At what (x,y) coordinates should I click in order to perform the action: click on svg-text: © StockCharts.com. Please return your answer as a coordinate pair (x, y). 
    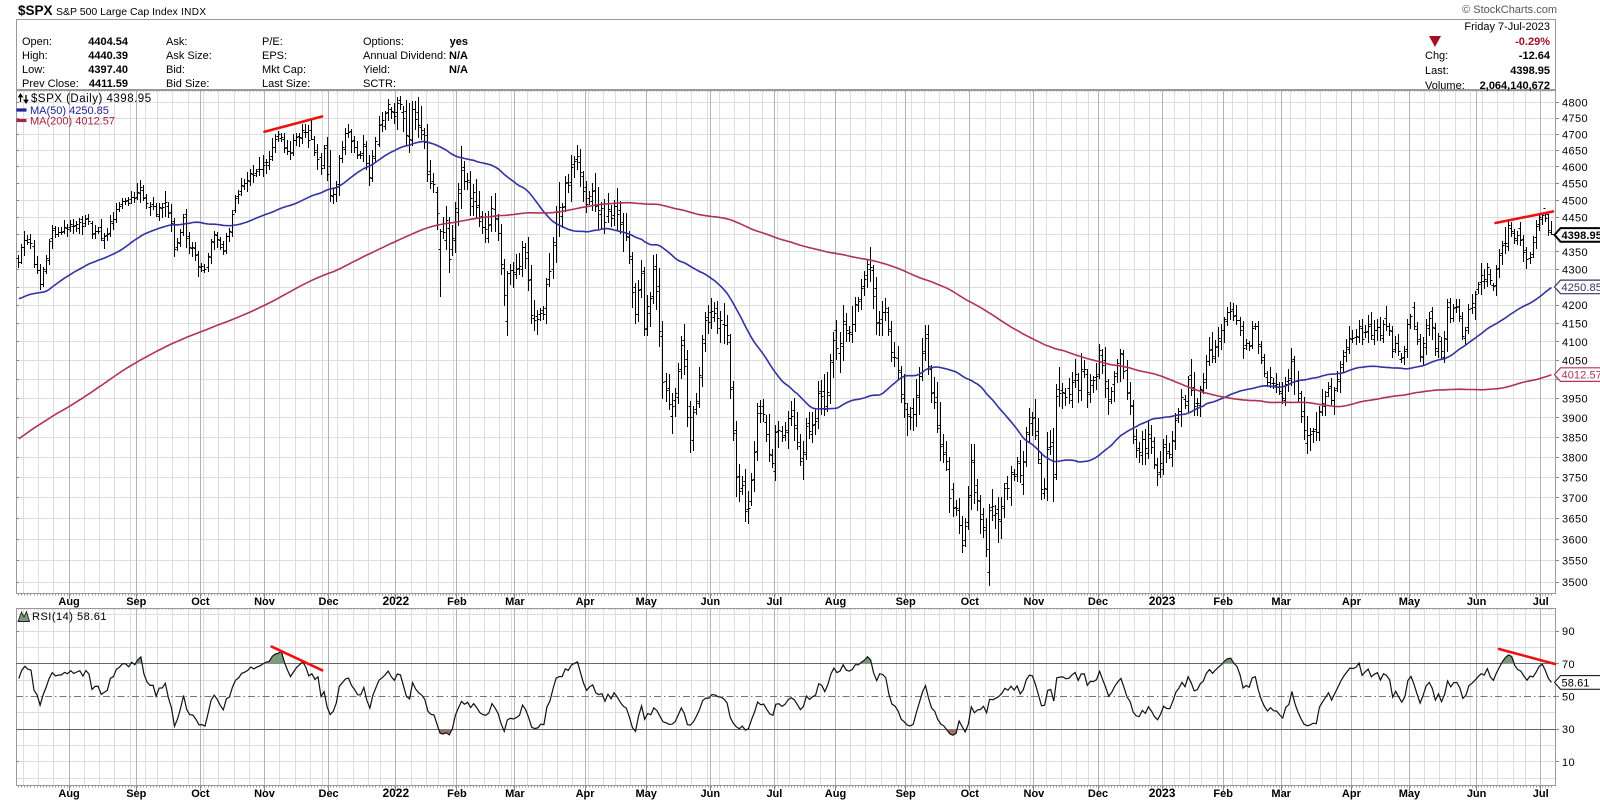
    Looking at the image, I should click on (1509, 10).